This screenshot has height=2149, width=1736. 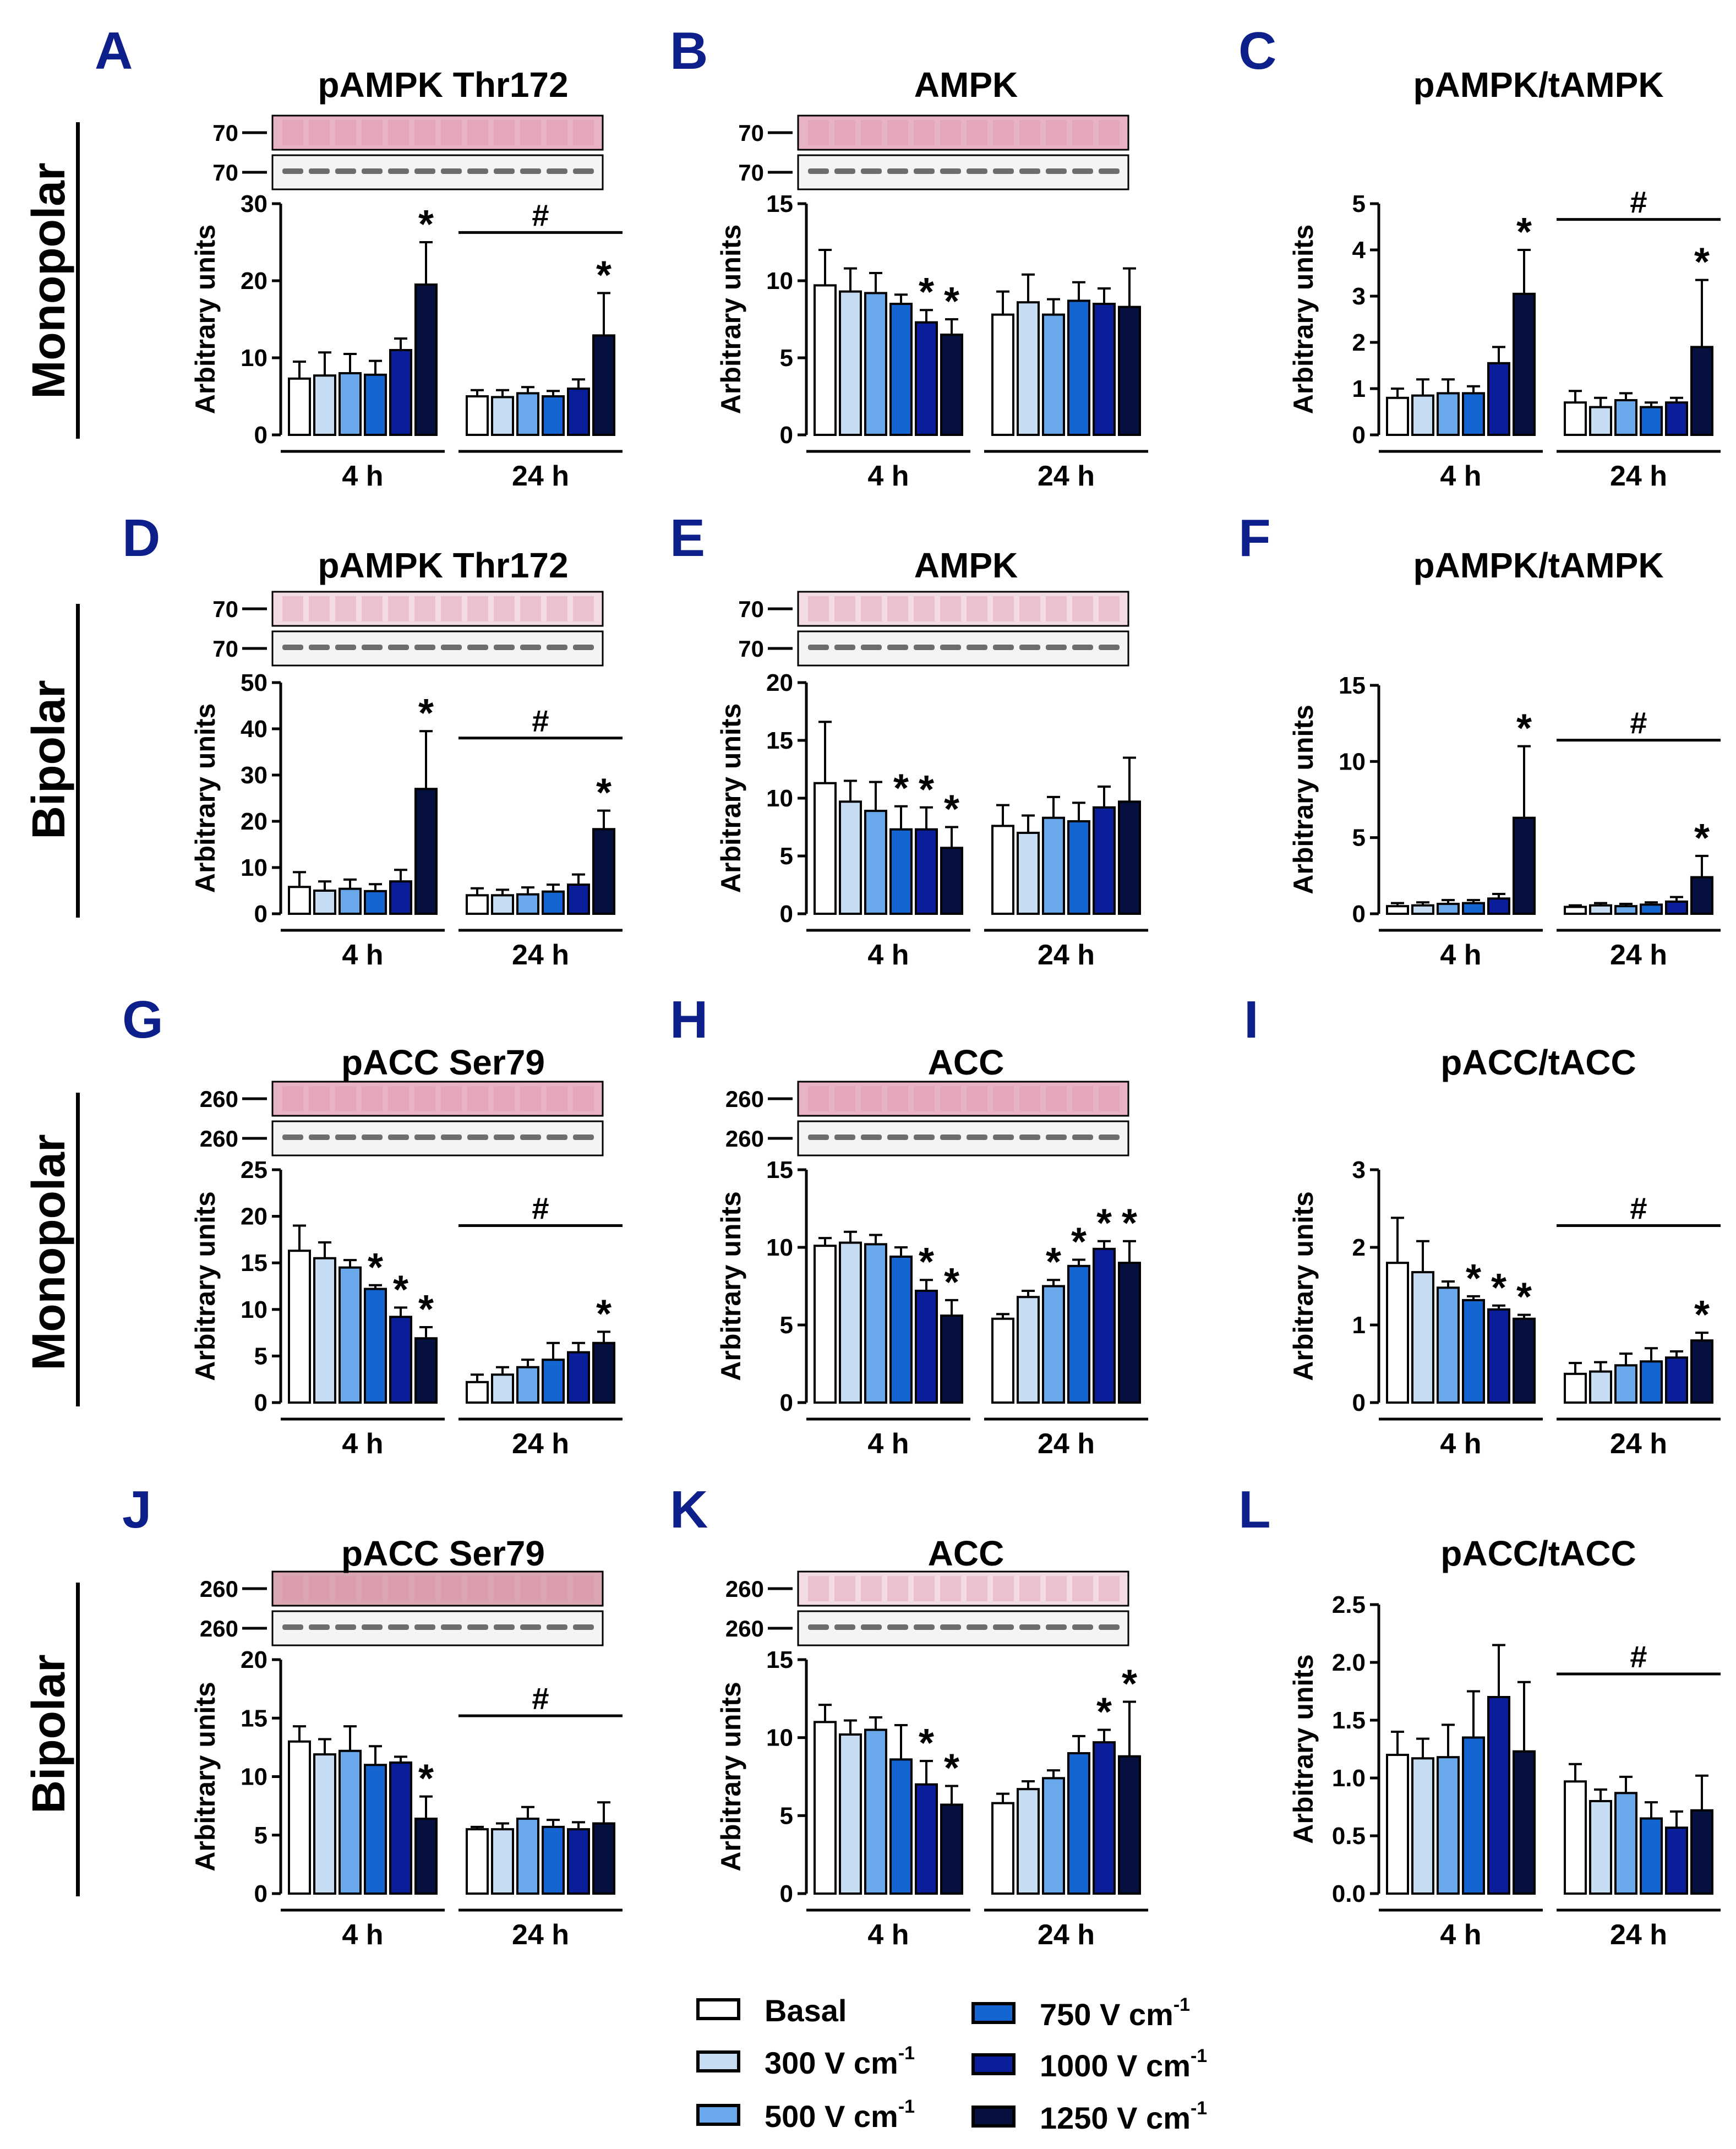 What do you see at coordinates (1251, 1019) in the screenshot?
I see `panel-label-i: I` at bounding box center [1251, 1019].